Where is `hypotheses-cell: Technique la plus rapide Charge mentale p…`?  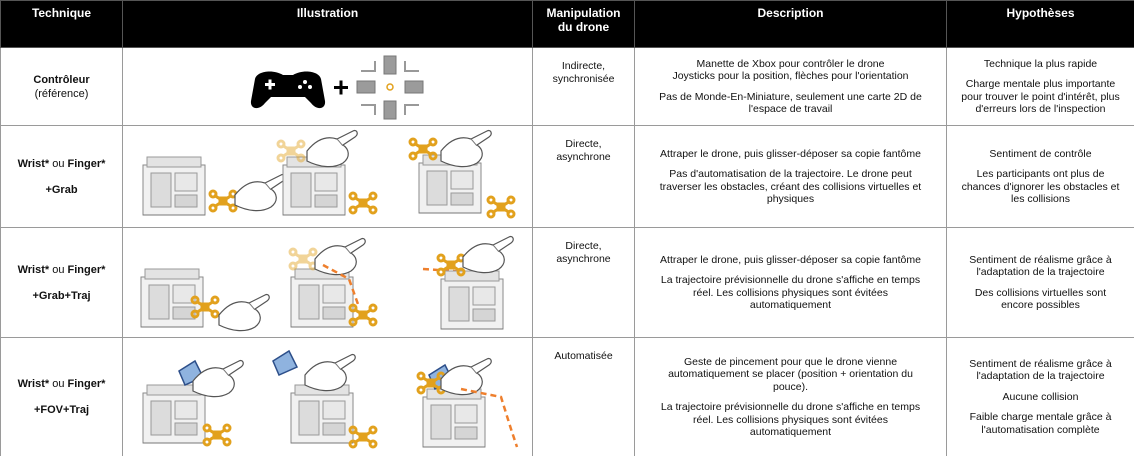
hypotheses-cell: Technique la plus rapide Charge mentale p… is located at coordinates (1040, 86).